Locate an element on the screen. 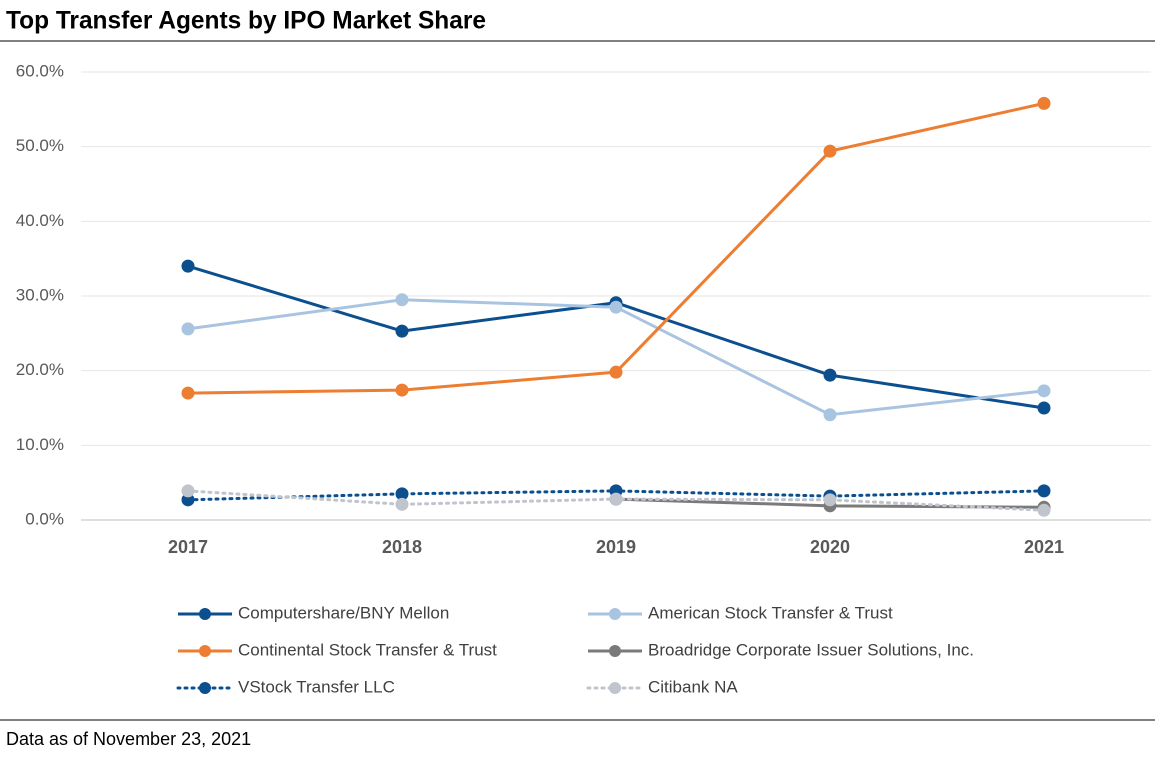 The width and height of the screenshot is (1155, 761). y-tick-label: 20.0% is located at coordinates (40, 369).